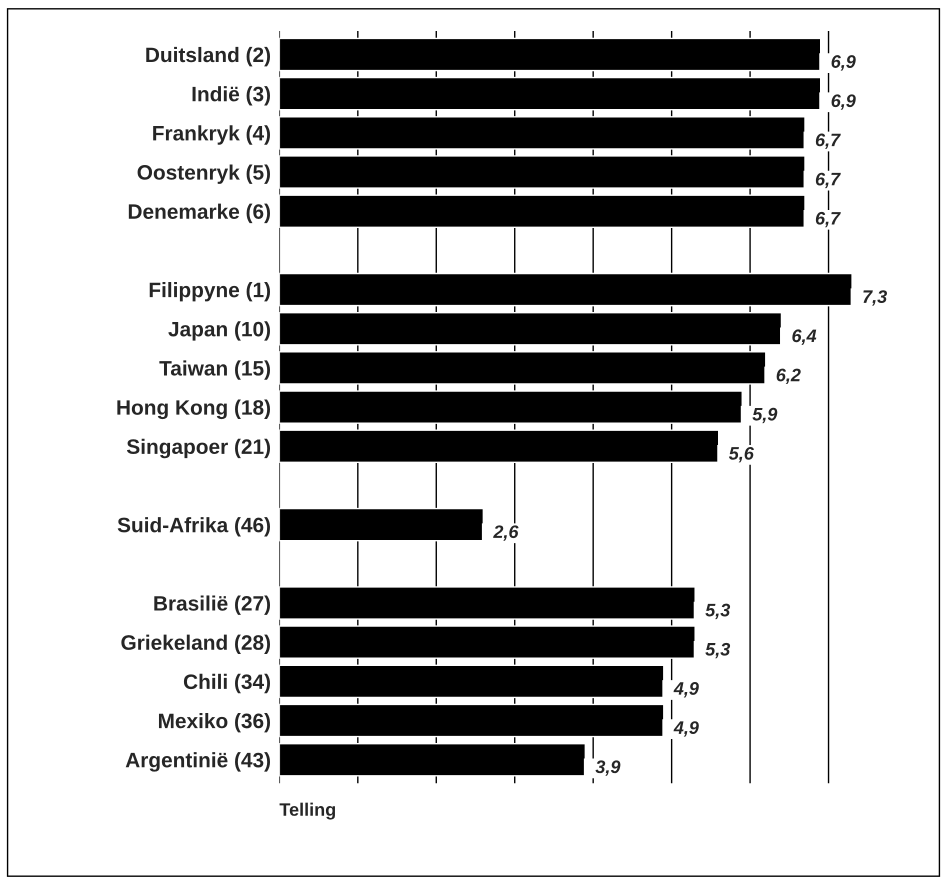 The height and width of the screenshot is (885, 947). I want to click on data-label: 6,2, so click(788, 376).